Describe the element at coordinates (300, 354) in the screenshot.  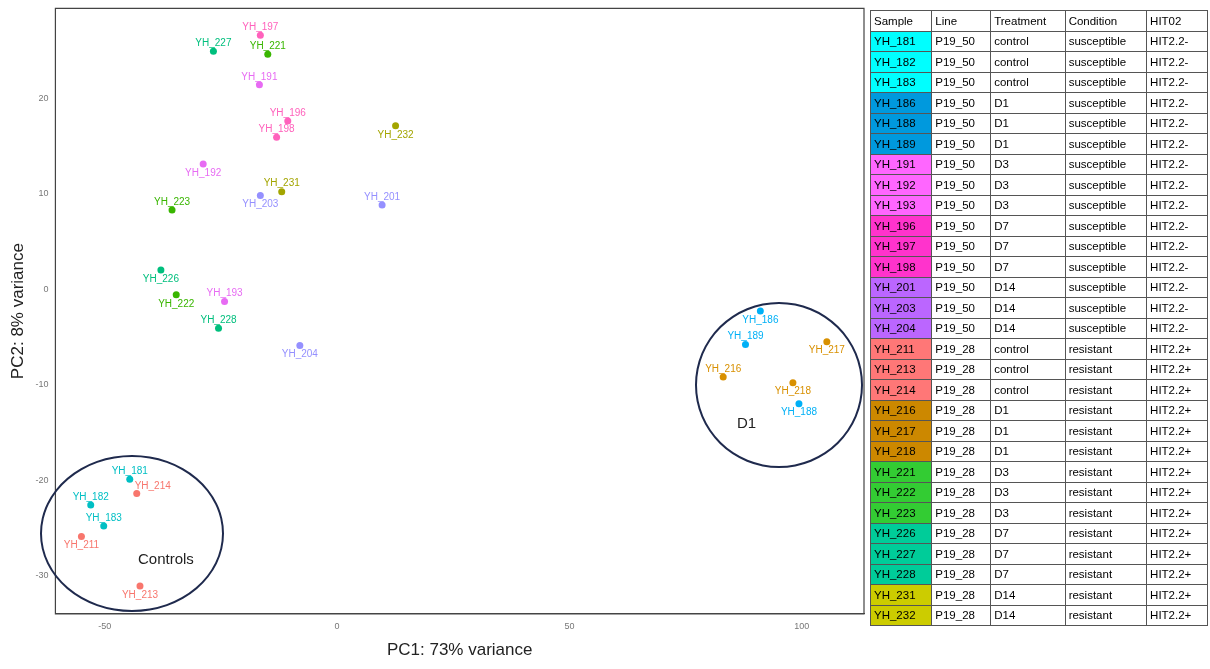
I see `series-label: YH_204` at that location.